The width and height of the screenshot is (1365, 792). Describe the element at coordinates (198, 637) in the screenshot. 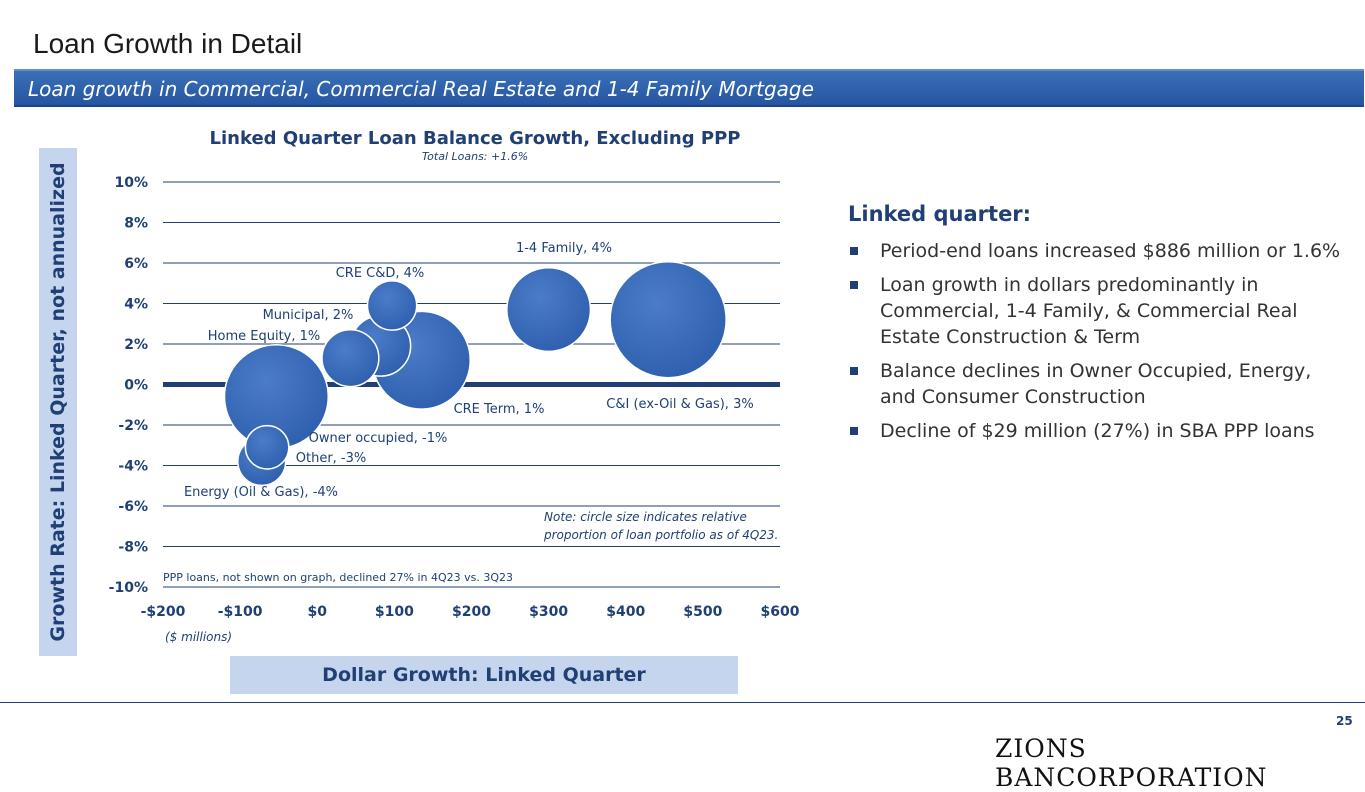

I see `x-unit-note: ($ millions)` at that location.